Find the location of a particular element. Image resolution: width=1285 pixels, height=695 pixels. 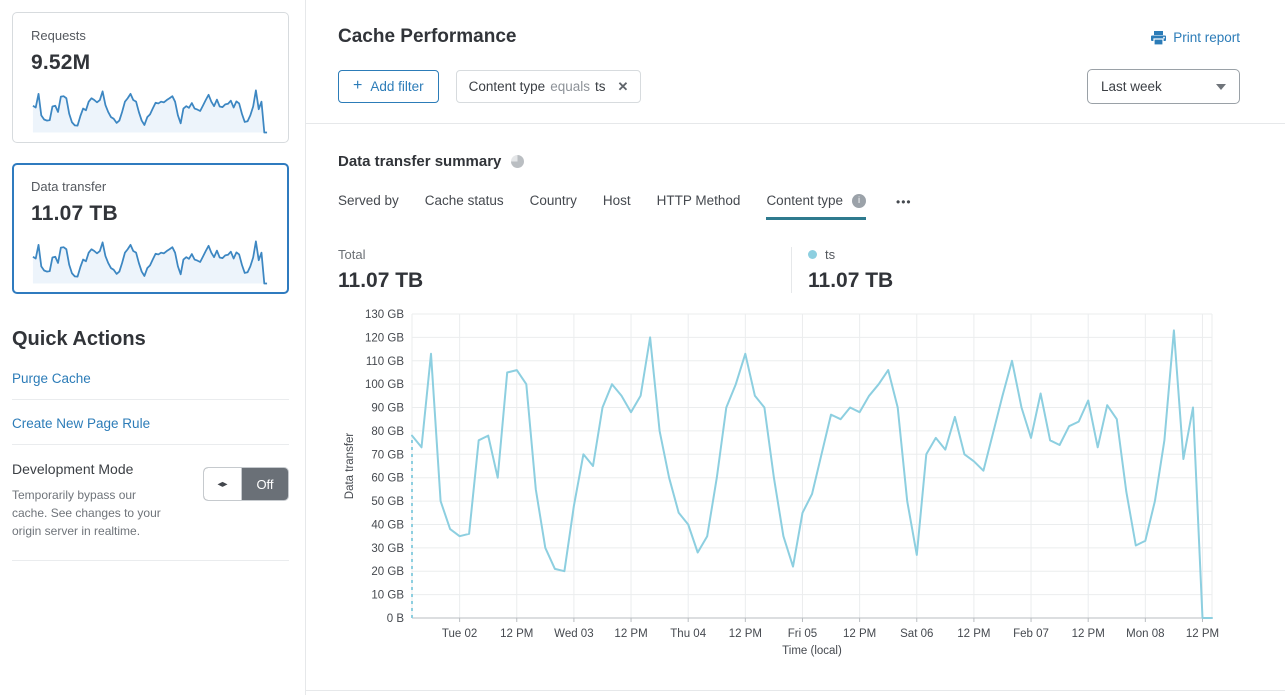

filter-chip-content-type: Content type equals ts ✕ is located at coordinates (548, 86).